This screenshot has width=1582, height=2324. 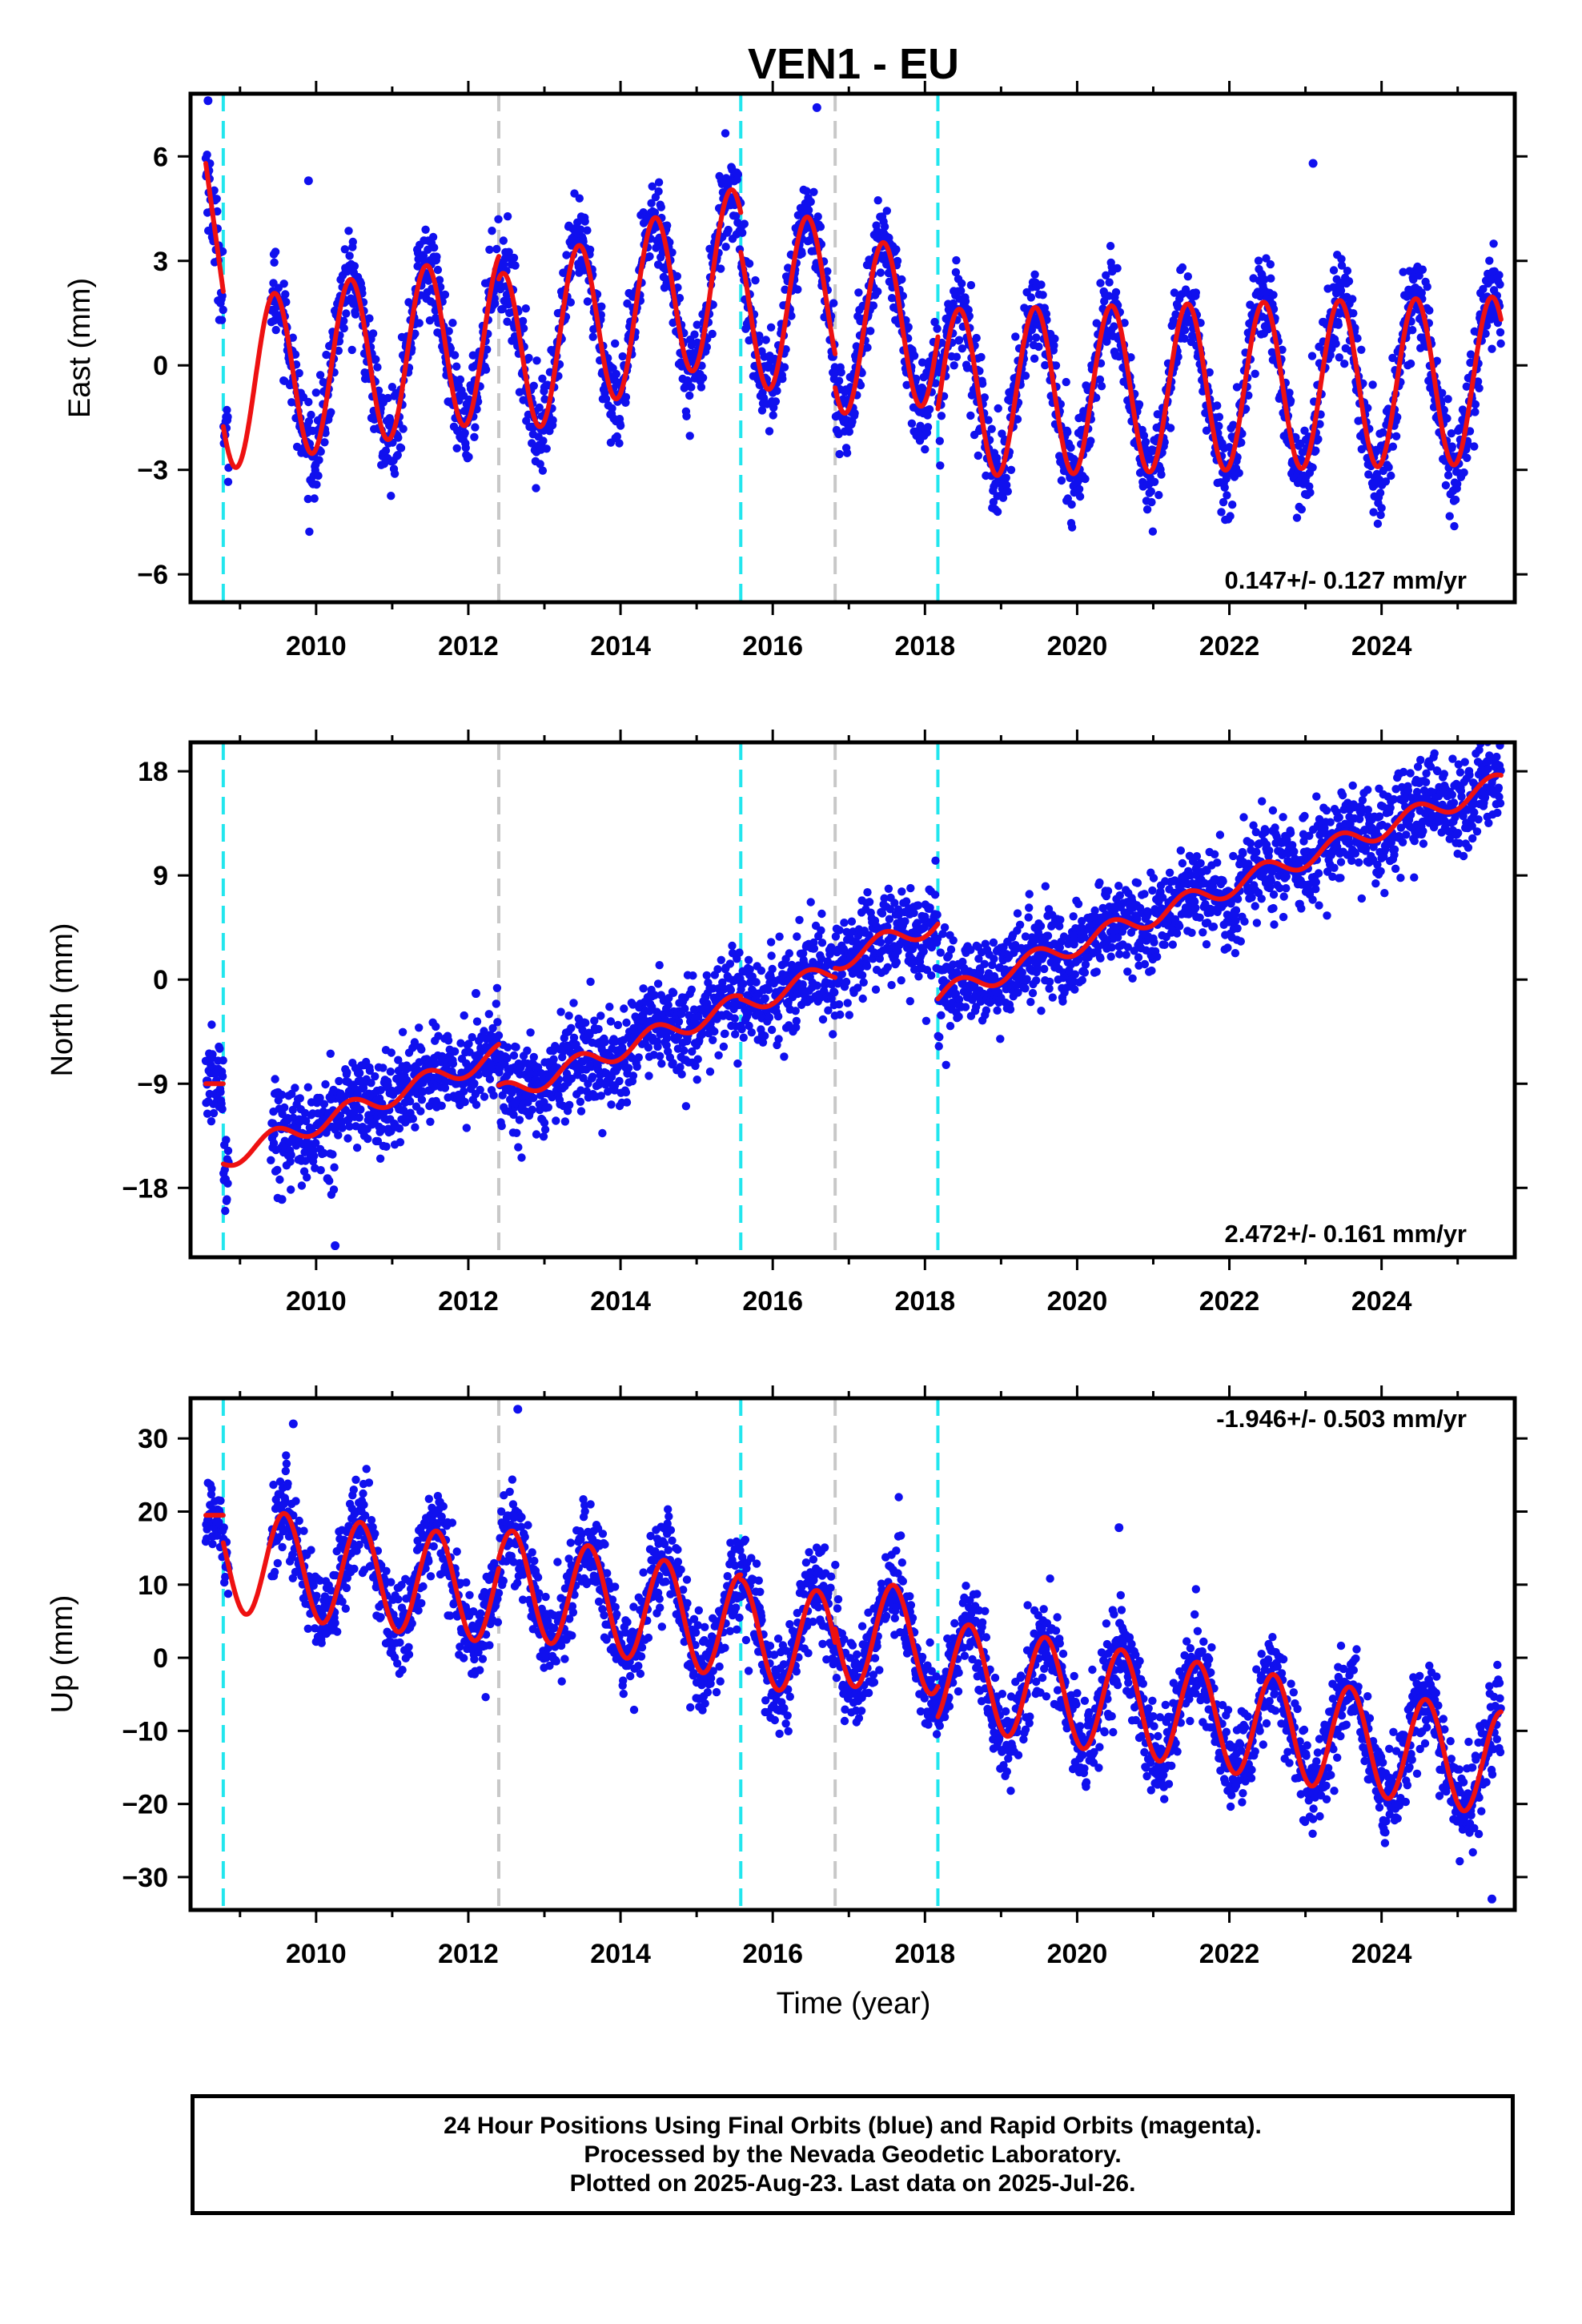 What do you see at coordinates (620, 646) in the screenshot?
I see `x-tick-label: 2014` at bounding box center [620, 646].